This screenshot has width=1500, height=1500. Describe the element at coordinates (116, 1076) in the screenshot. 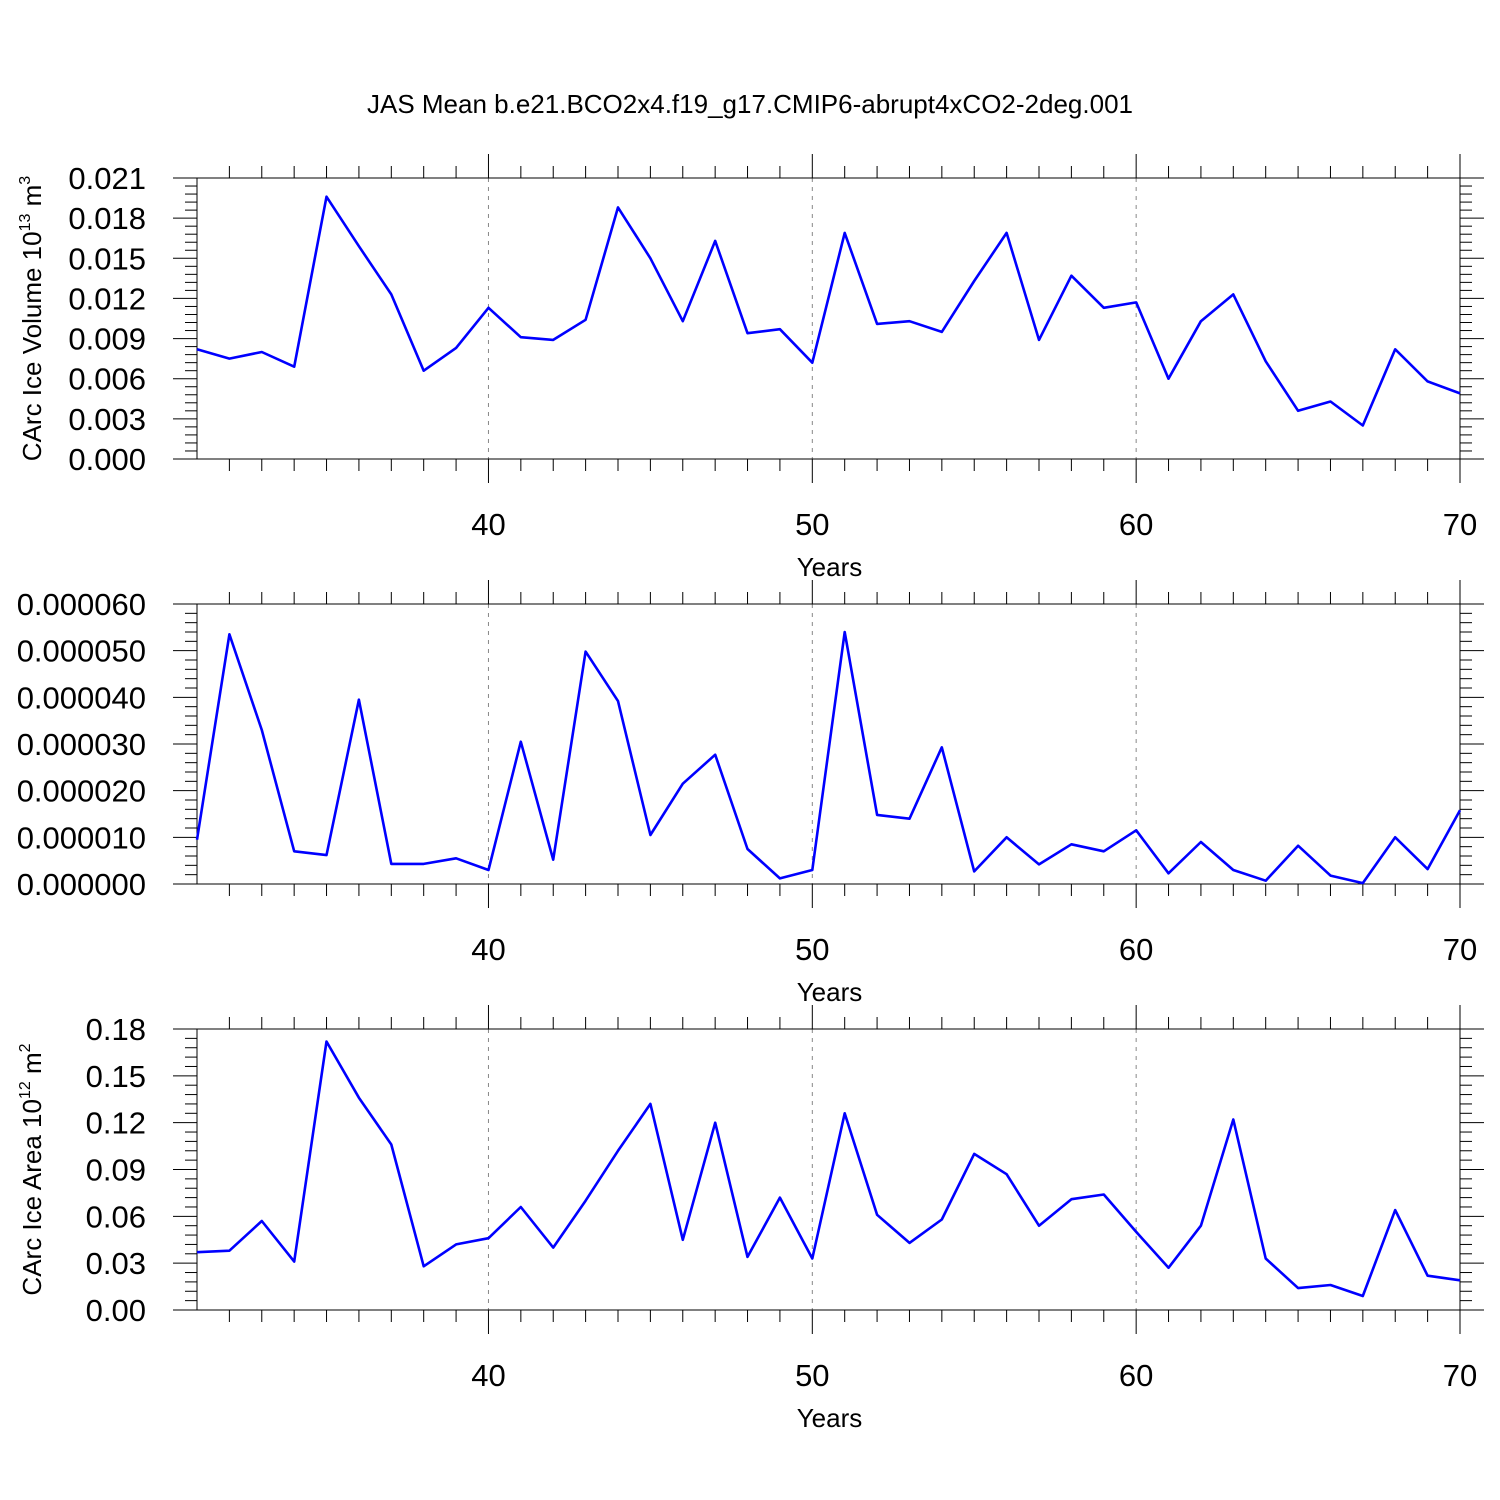

I see `y-tick-label: 0.15` at that location.